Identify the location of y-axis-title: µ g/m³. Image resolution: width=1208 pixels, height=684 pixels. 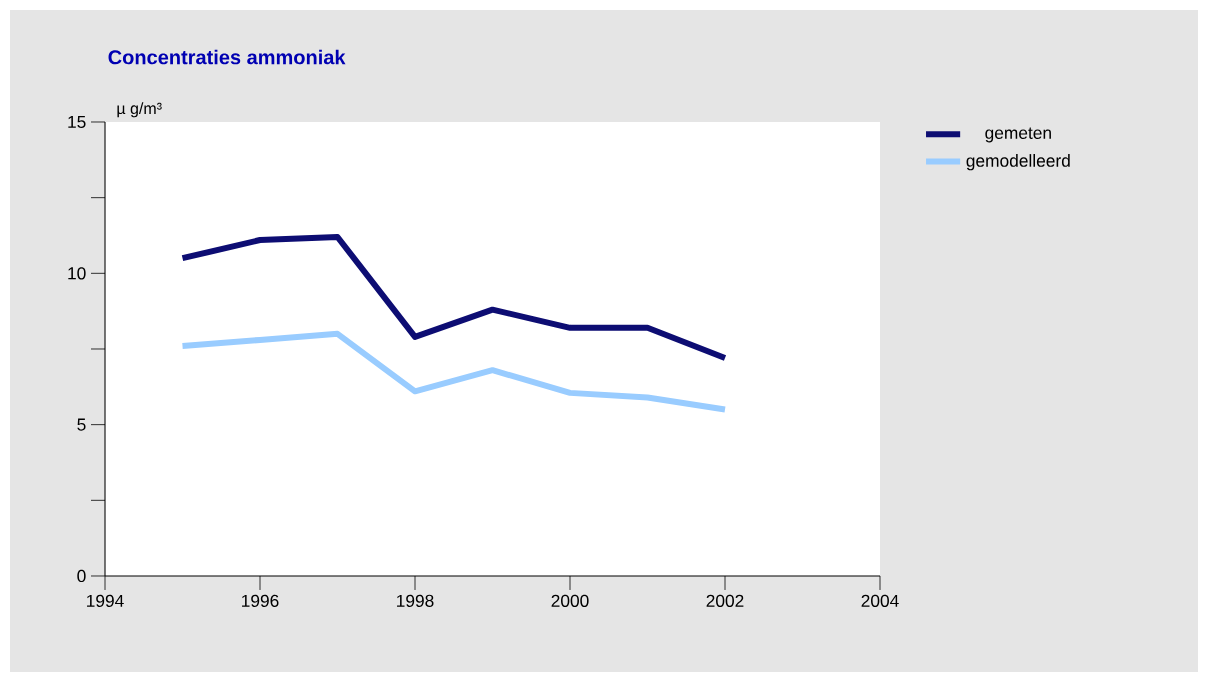
(139, 110).